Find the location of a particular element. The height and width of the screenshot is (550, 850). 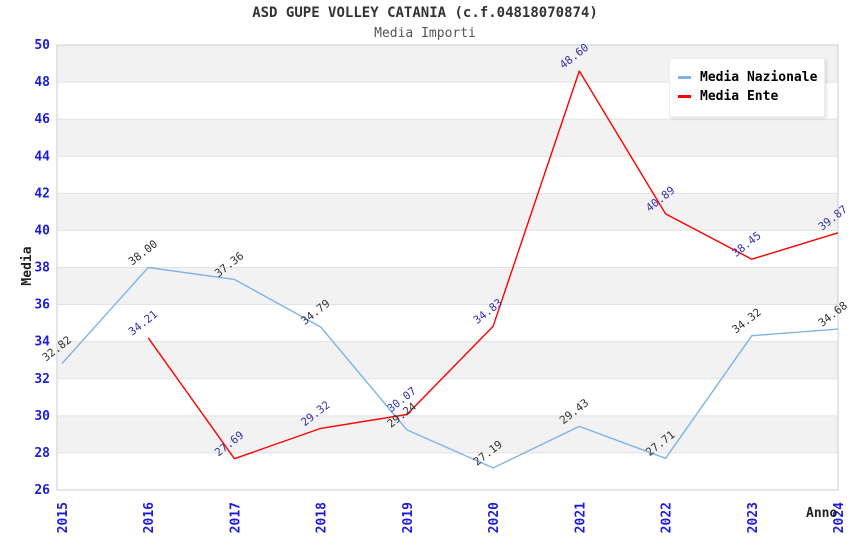

y-tick-label: 42 is located at coordinates (42, 193).